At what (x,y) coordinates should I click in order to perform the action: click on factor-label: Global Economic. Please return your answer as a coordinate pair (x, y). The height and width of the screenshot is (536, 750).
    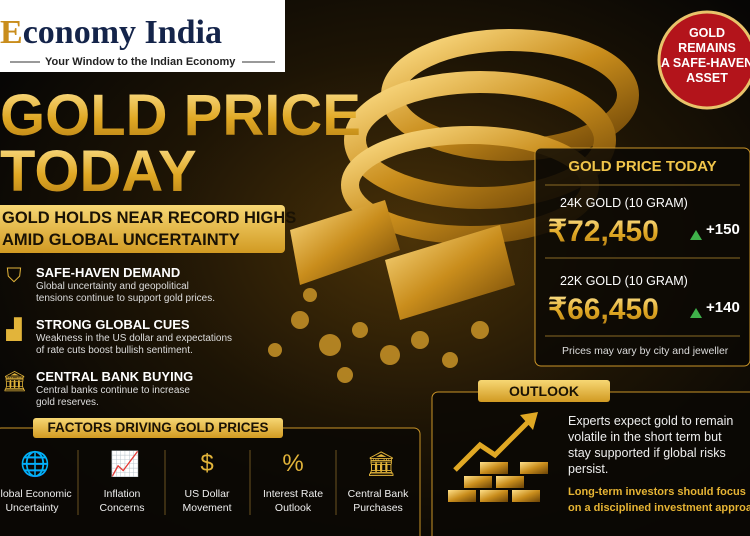
    Looking at the image, I should click on (36, 494).